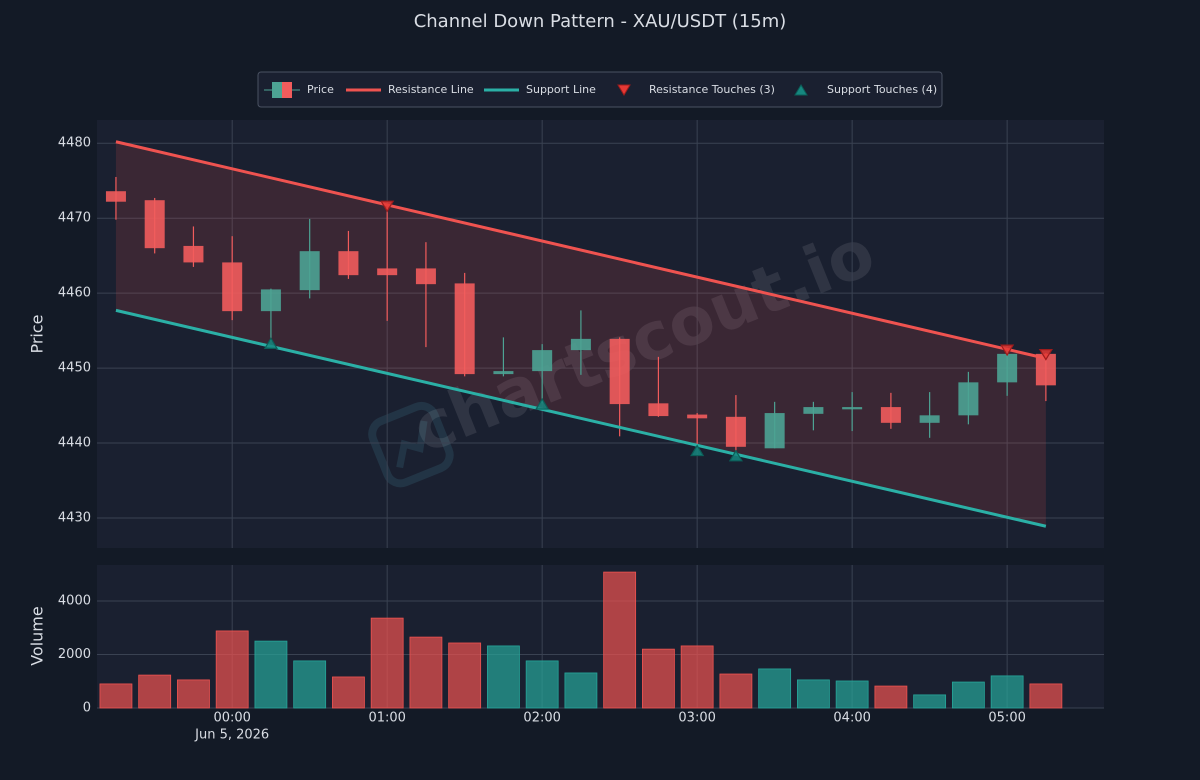  What do you see at coordinates (231, 718) in the screenshot?
I see `x-tick-label: 00:00` at bounding box center [231, 718].